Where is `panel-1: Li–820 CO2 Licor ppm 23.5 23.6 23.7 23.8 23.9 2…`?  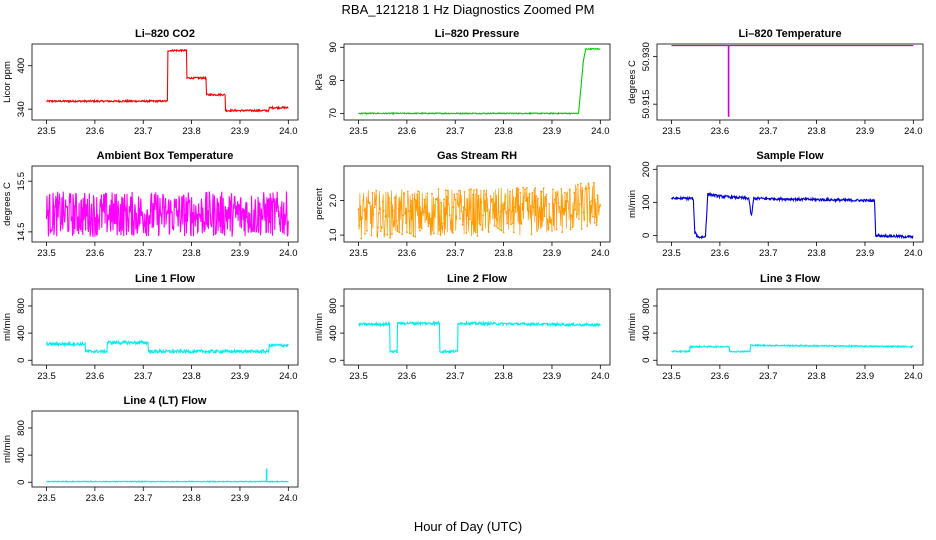 panel-1: Li–820 CO2 Licor ppm 23.5 23.6 23.7 23.8 23.9 2… is located at coordinates (150, 82).